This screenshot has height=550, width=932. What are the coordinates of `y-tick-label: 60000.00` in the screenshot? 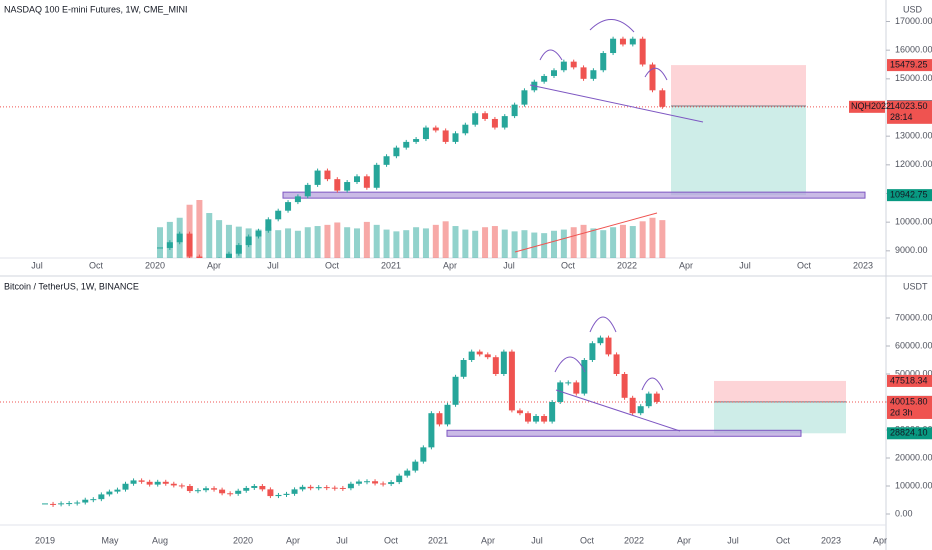 It's located at (913, 345).